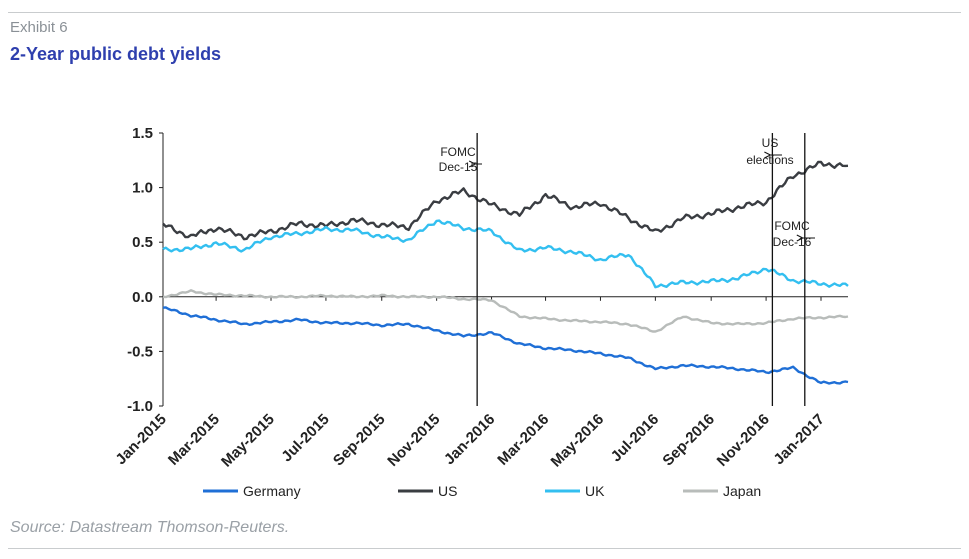 The height and width of the screenshot is (559, 969). Describe the element at coordinates (142, 297) in the screenshot. I see `y-tick-label: 0.0` at that location.